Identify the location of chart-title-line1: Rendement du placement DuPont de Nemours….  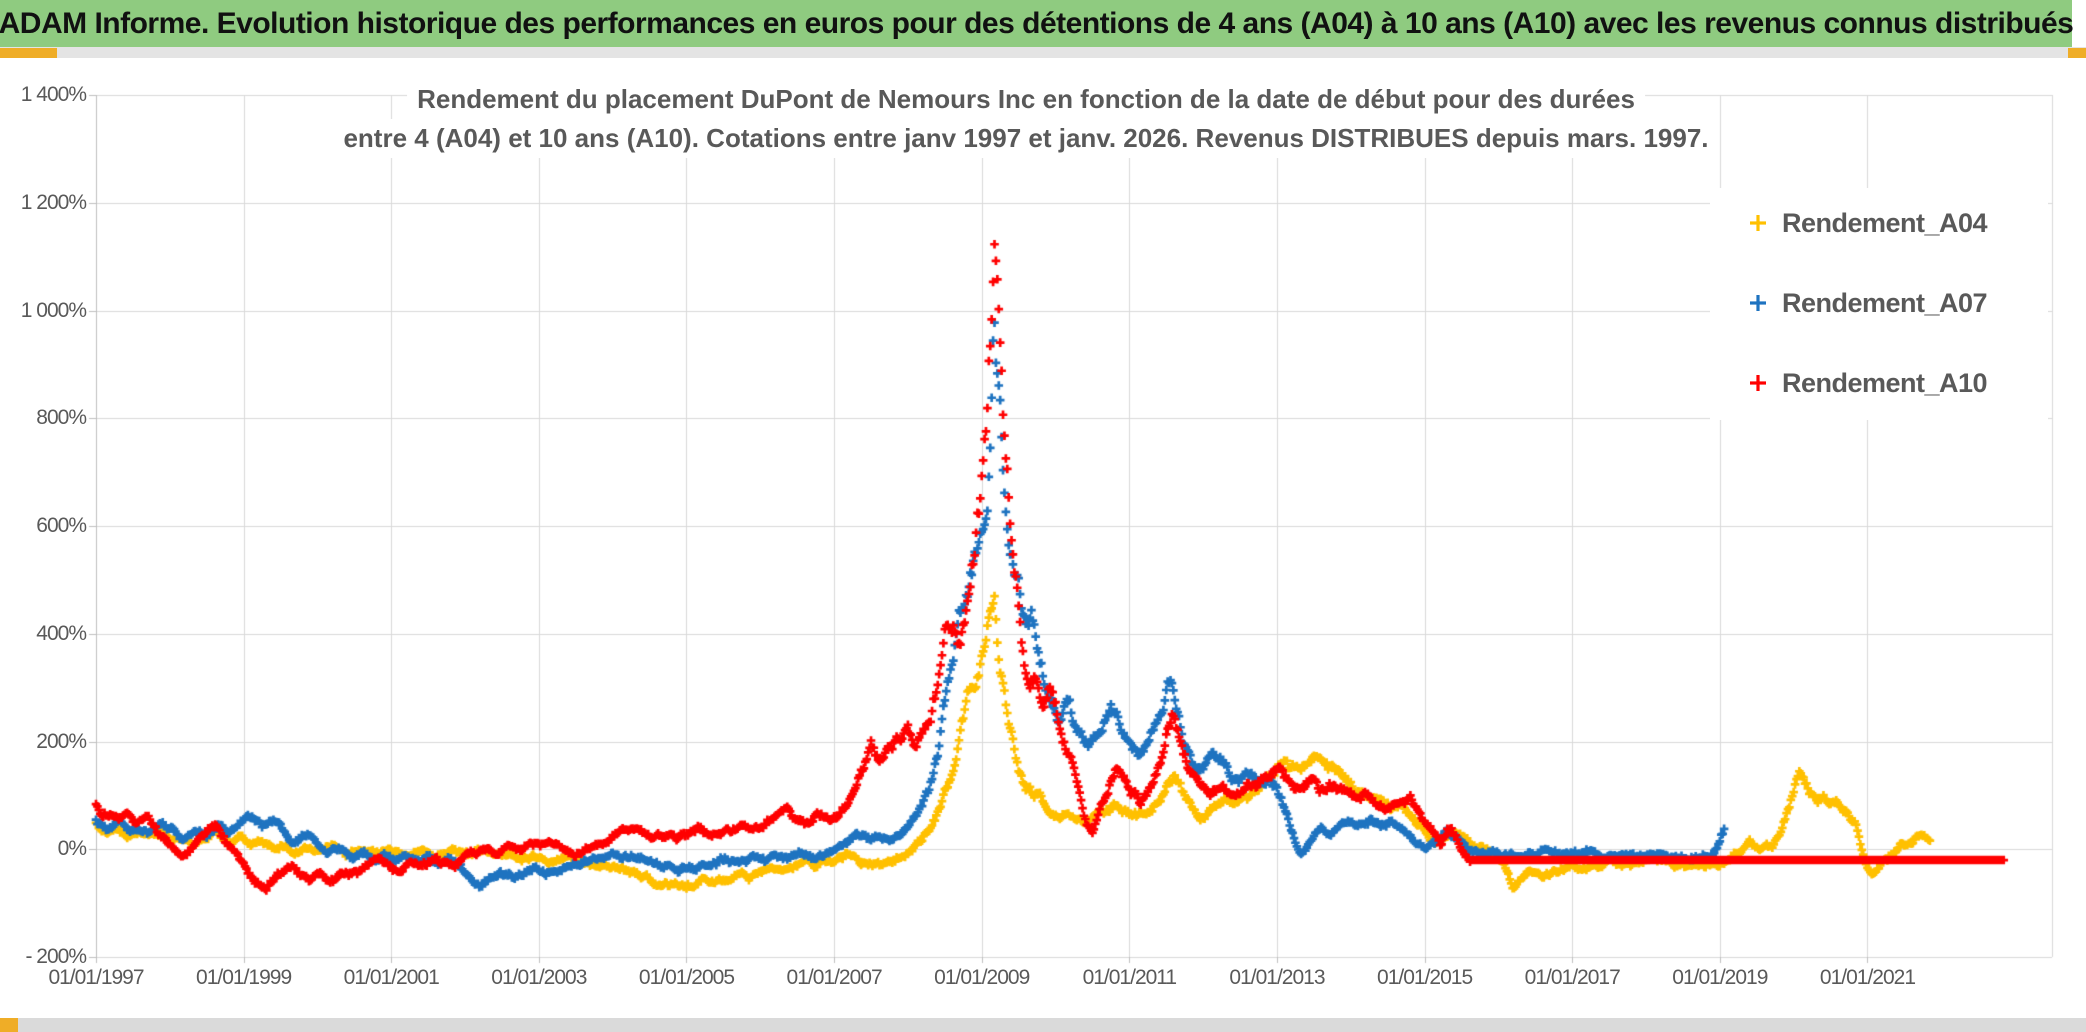
(1026, 99).